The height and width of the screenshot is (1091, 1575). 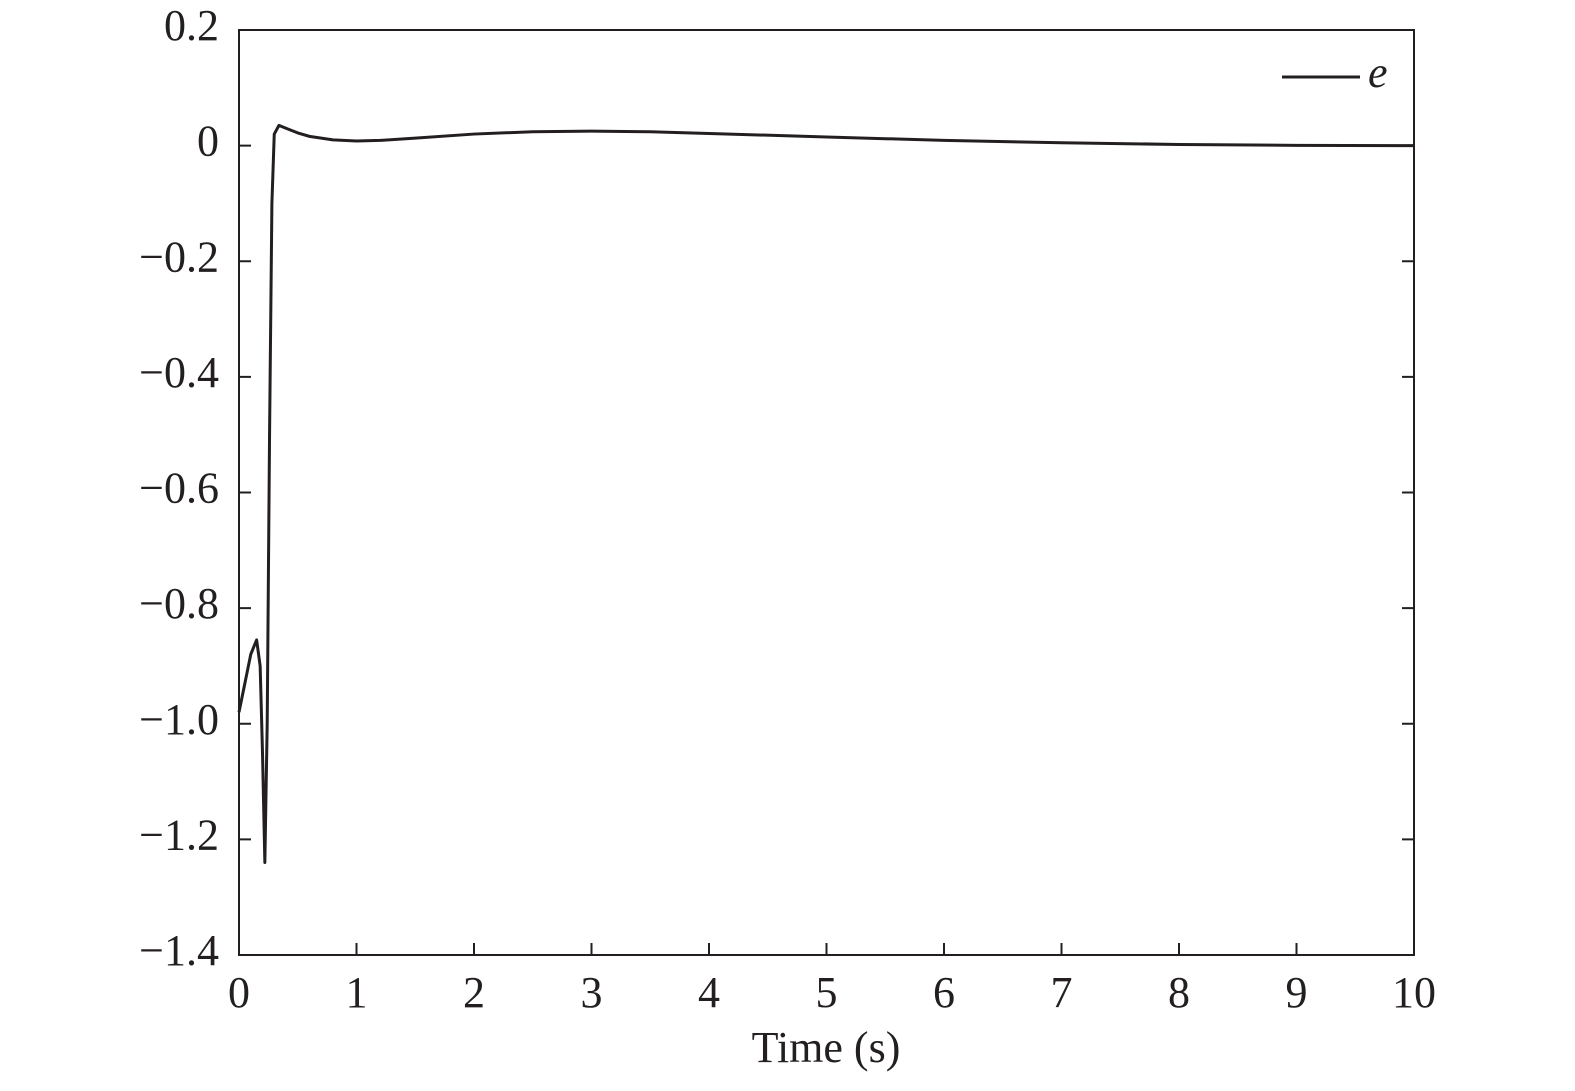 What do you see at coordinates (1297, 992) in the screenshot?
I see `x-tick-label: 9` at bounding box center [1297, 992].